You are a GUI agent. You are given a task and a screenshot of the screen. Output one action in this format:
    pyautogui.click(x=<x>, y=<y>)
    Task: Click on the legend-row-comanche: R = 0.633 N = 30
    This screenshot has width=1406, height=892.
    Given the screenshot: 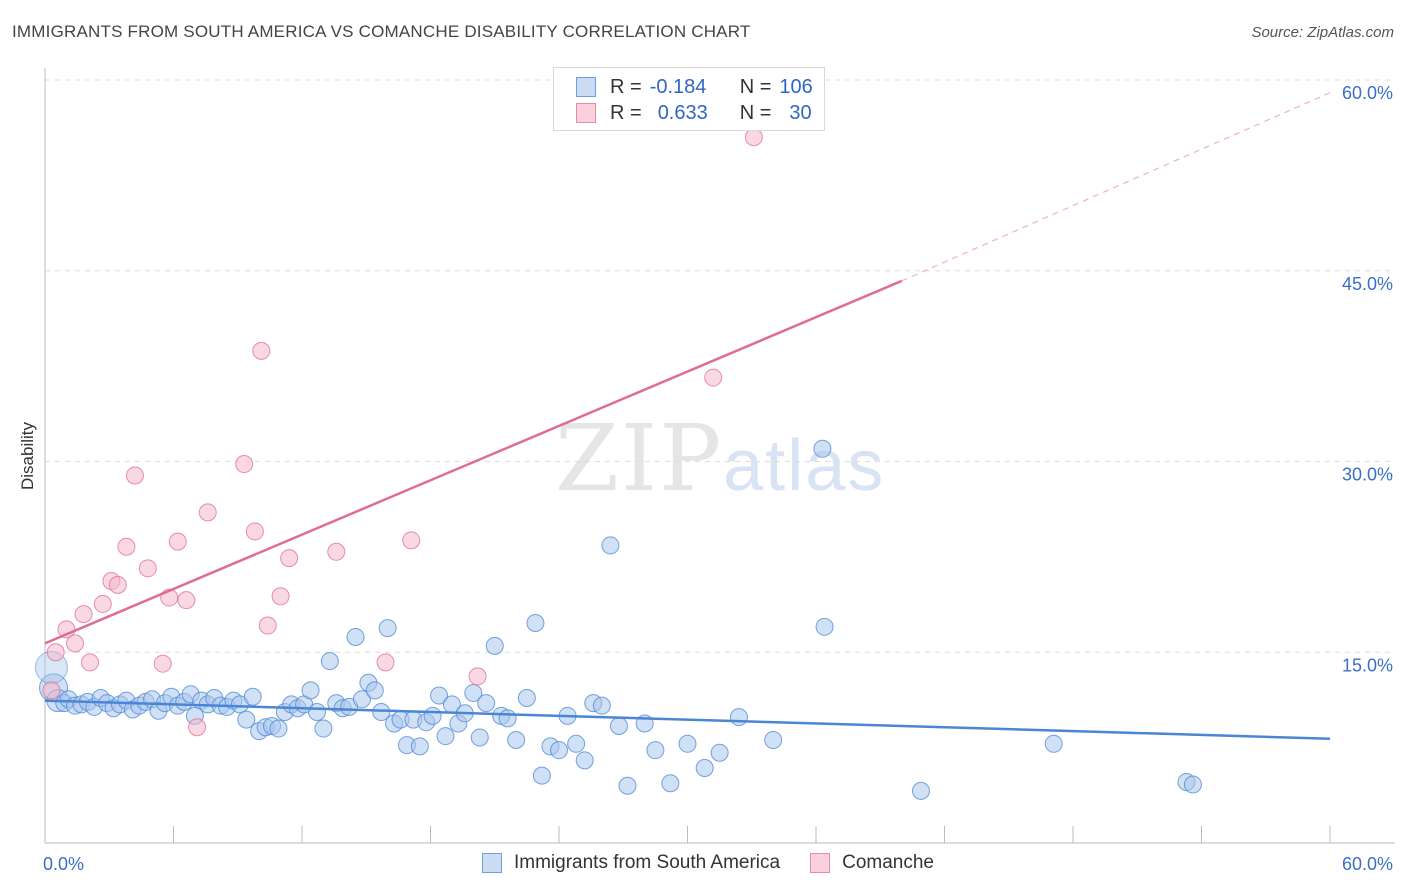 What is the action you would take?
    pyautogui.click(x=694, y=113)
    